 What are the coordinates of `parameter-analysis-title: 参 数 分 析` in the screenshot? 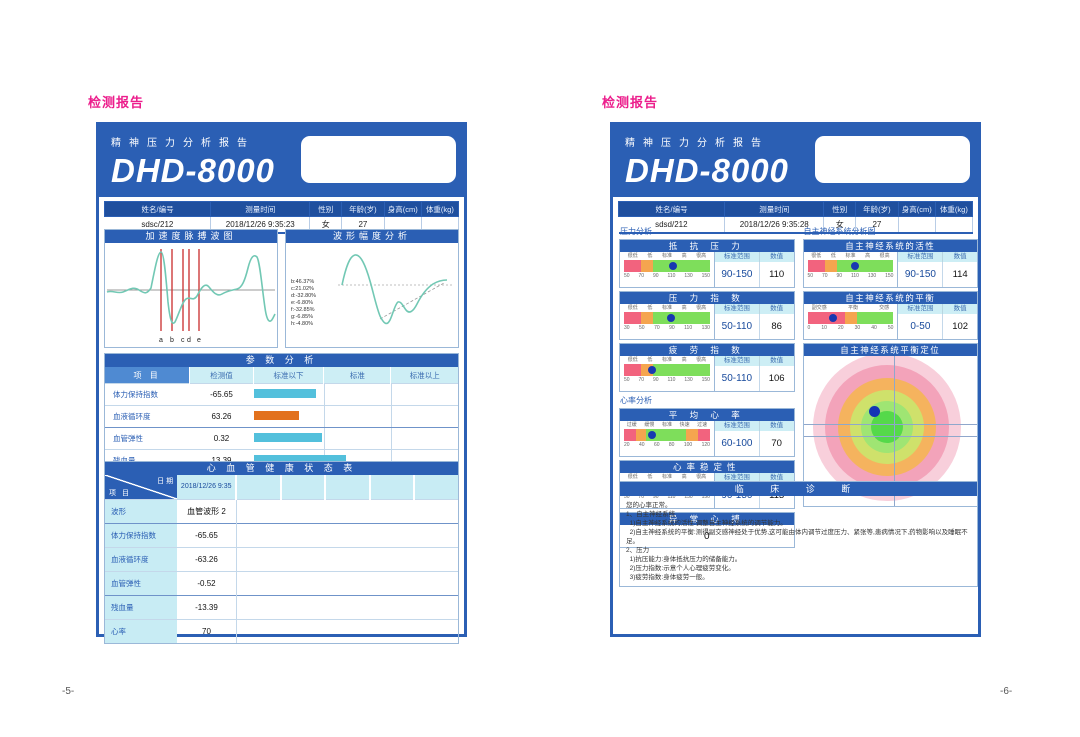 It's located at (281, 360).